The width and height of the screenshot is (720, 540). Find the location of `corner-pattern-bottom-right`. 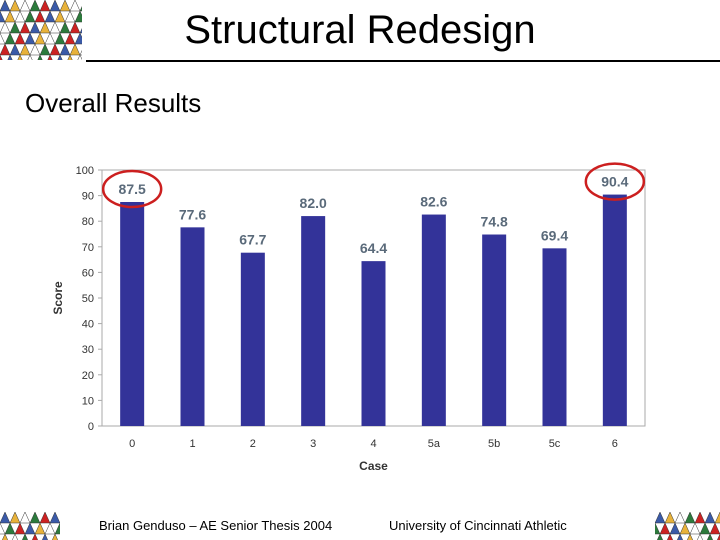

corner-pattern-bottom-right is located at coordinates (687, 526).